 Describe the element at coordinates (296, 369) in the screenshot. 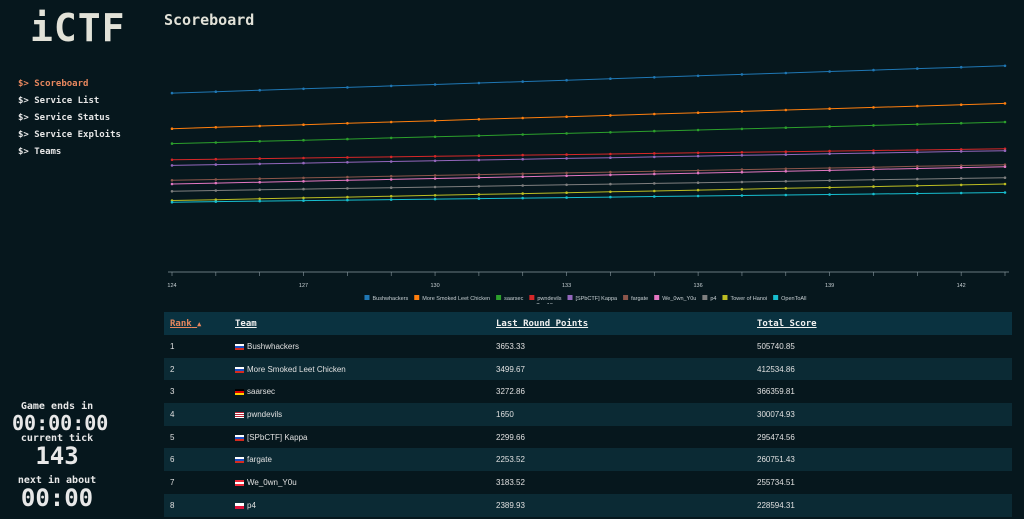

I see `team-name: More Smoked Leet Chicken` at that location.